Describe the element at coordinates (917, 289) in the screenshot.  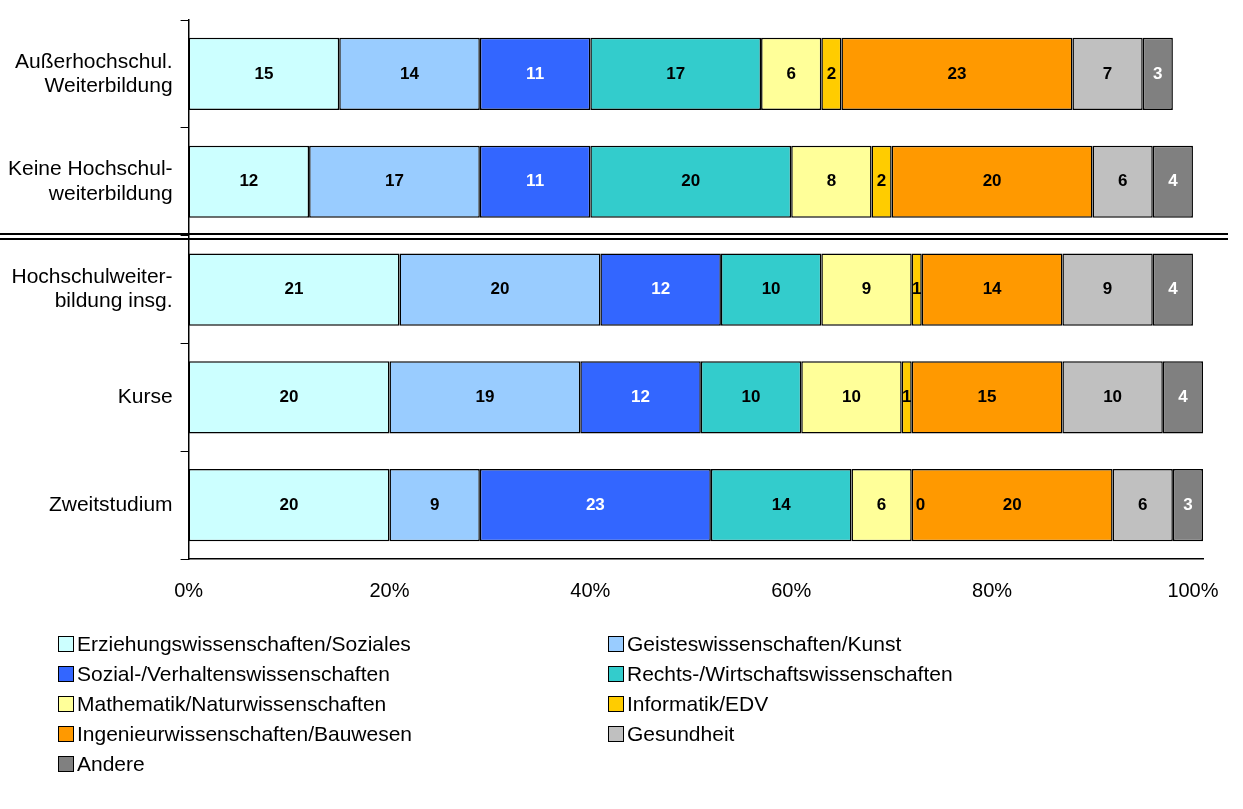
I see `data-label: 1` at that location.